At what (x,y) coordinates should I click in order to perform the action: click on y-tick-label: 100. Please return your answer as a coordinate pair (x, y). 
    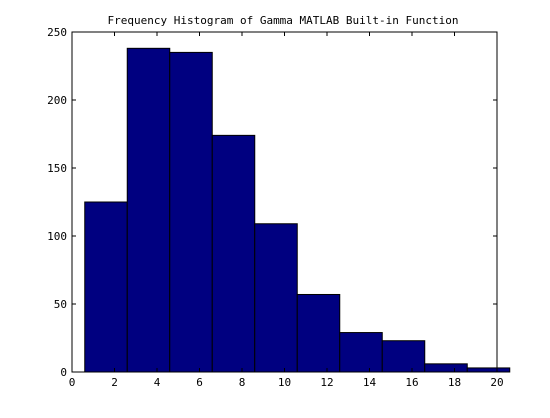
    Looking at the image, I should click on (57, 236).